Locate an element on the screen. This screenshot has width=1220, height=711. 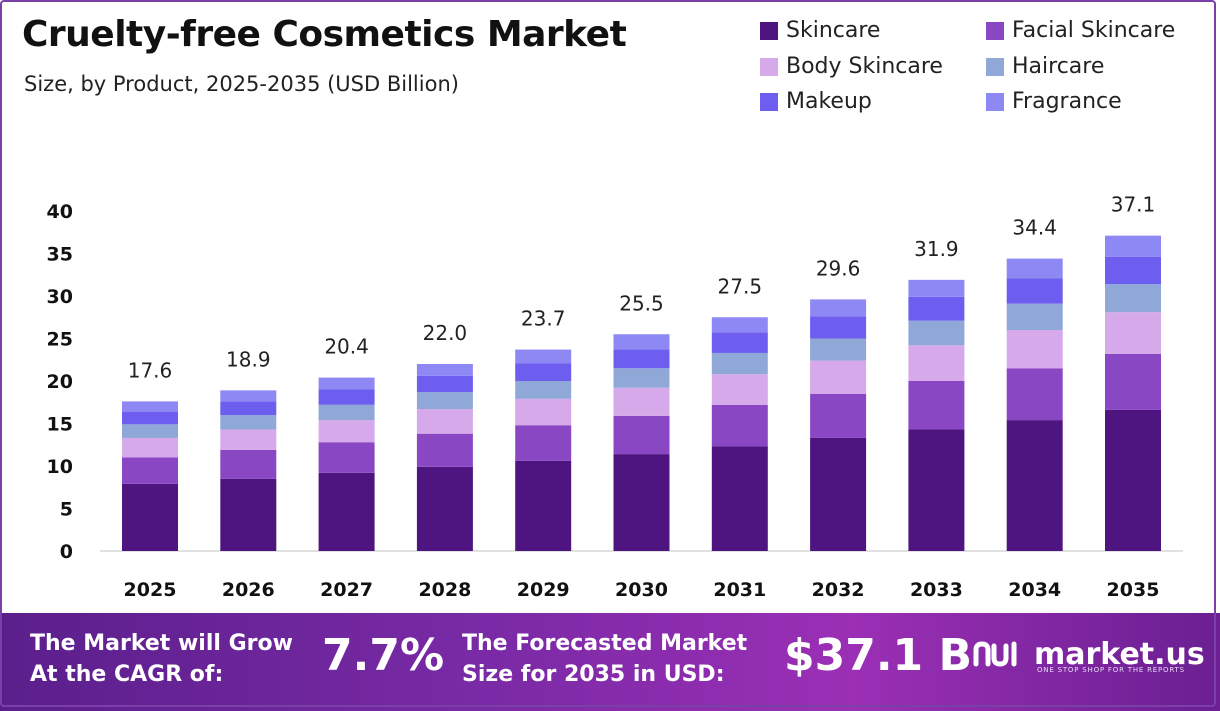
y-tick-label: 35 is located at coordinates (60, 255).